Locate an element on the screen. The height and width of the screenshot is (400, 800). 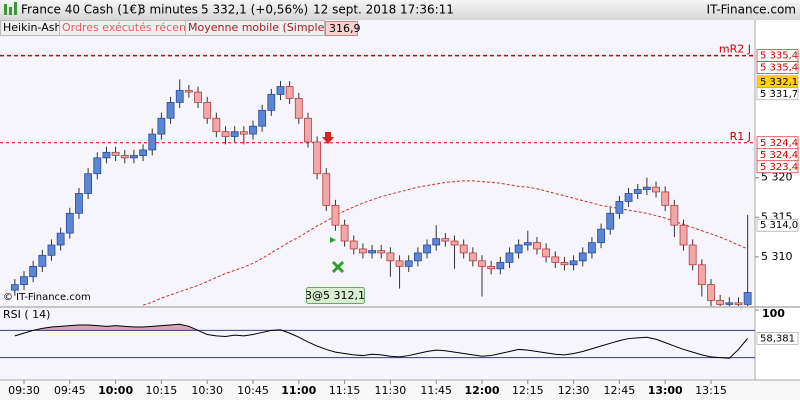
x-tick-label: 09:30 is located at coordinates (24, 390).